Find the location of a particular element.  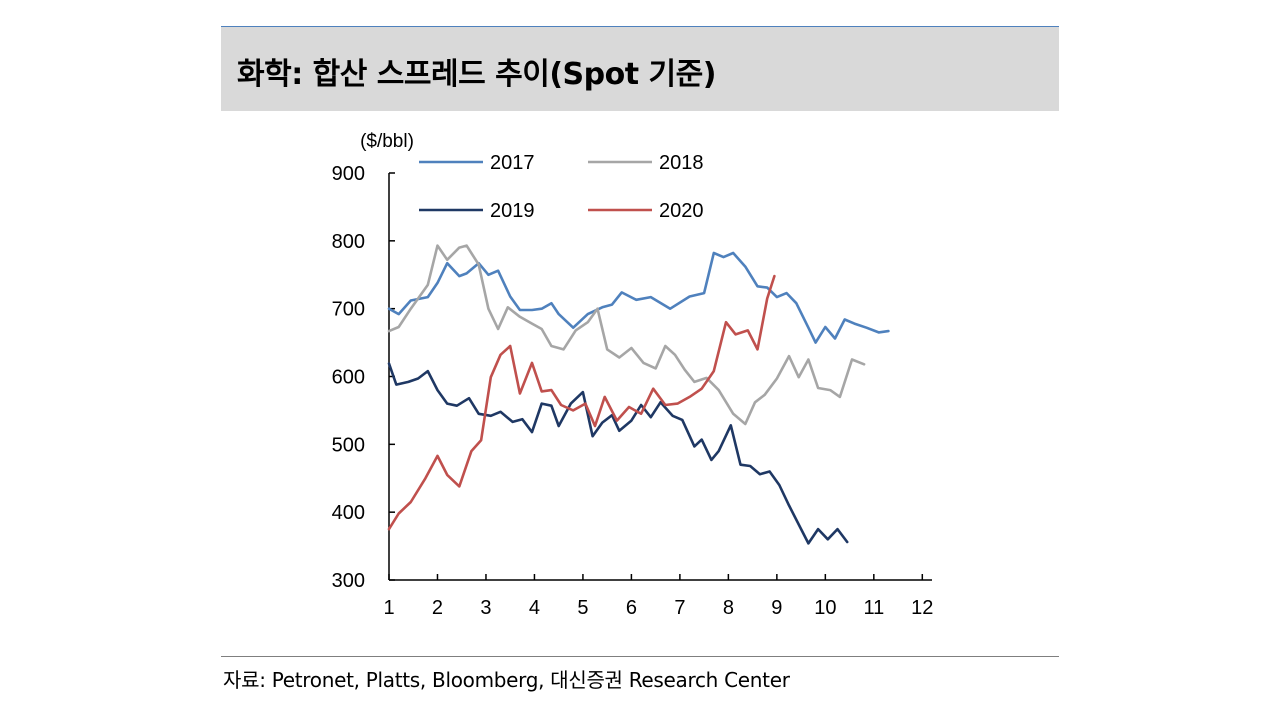

x-tick-label: 9 is located at coordinates (776, 608).